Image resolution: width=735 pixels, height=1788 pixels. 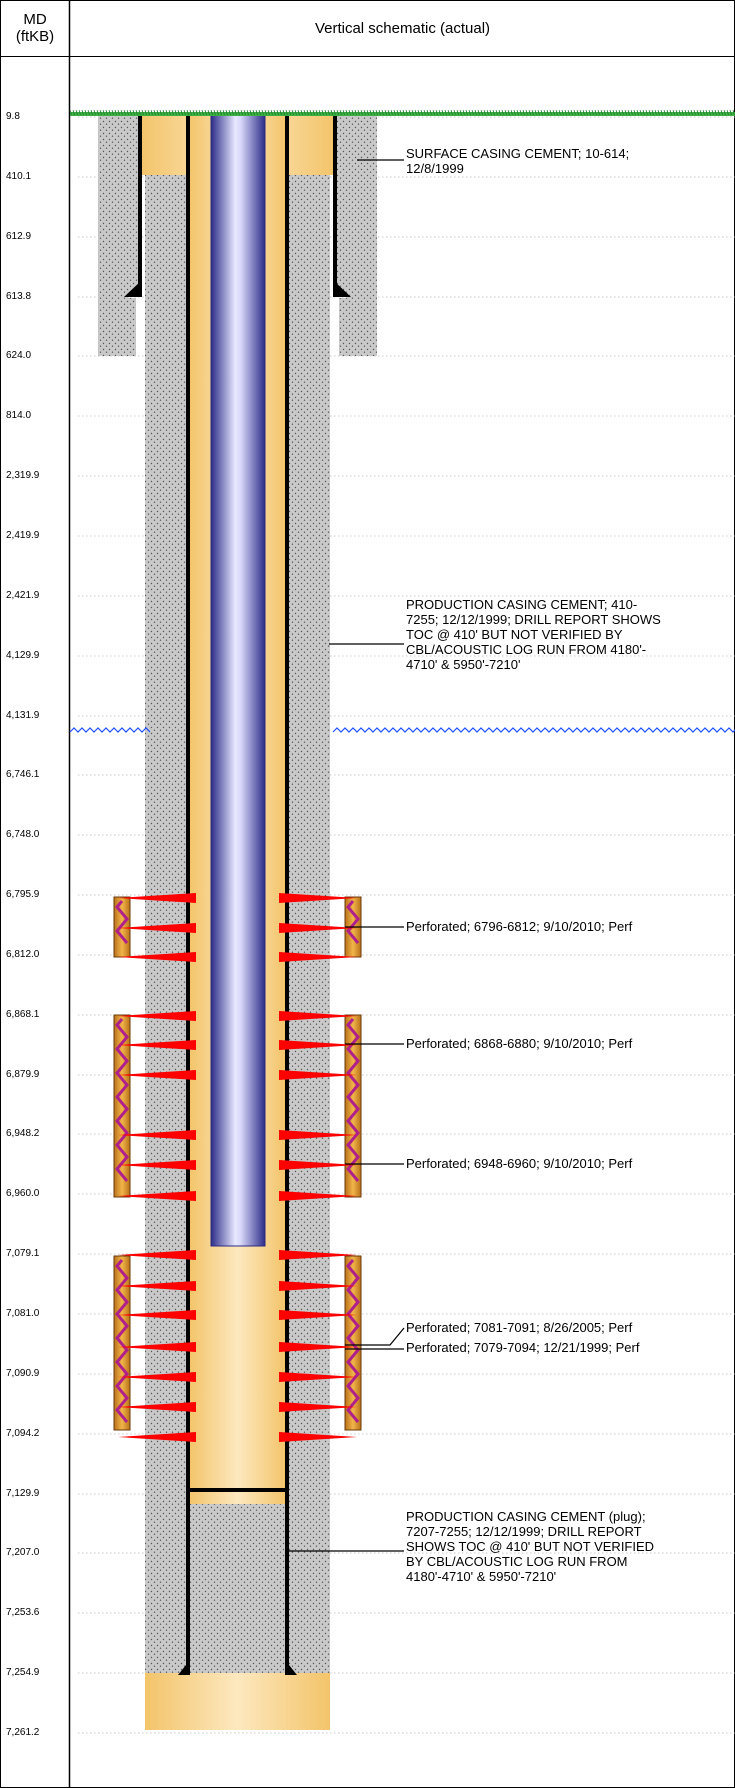 I want to click on depth-label: 6,795.9, so click(x=23, y=894).